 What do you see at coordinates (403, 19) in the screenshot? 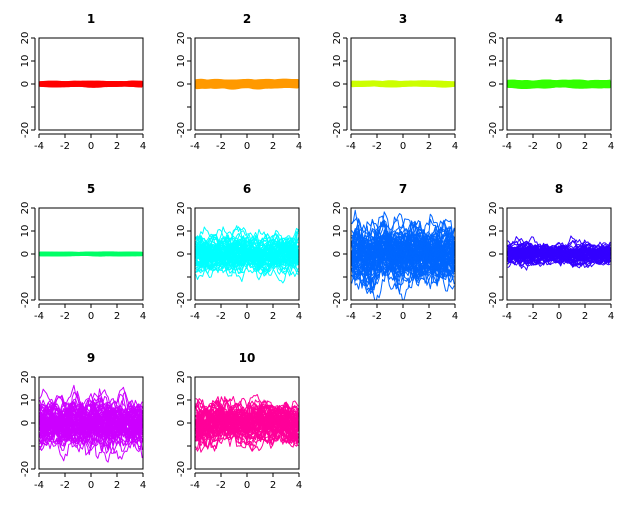
I see `panel-title: 3` at bounding box center [403, 19].